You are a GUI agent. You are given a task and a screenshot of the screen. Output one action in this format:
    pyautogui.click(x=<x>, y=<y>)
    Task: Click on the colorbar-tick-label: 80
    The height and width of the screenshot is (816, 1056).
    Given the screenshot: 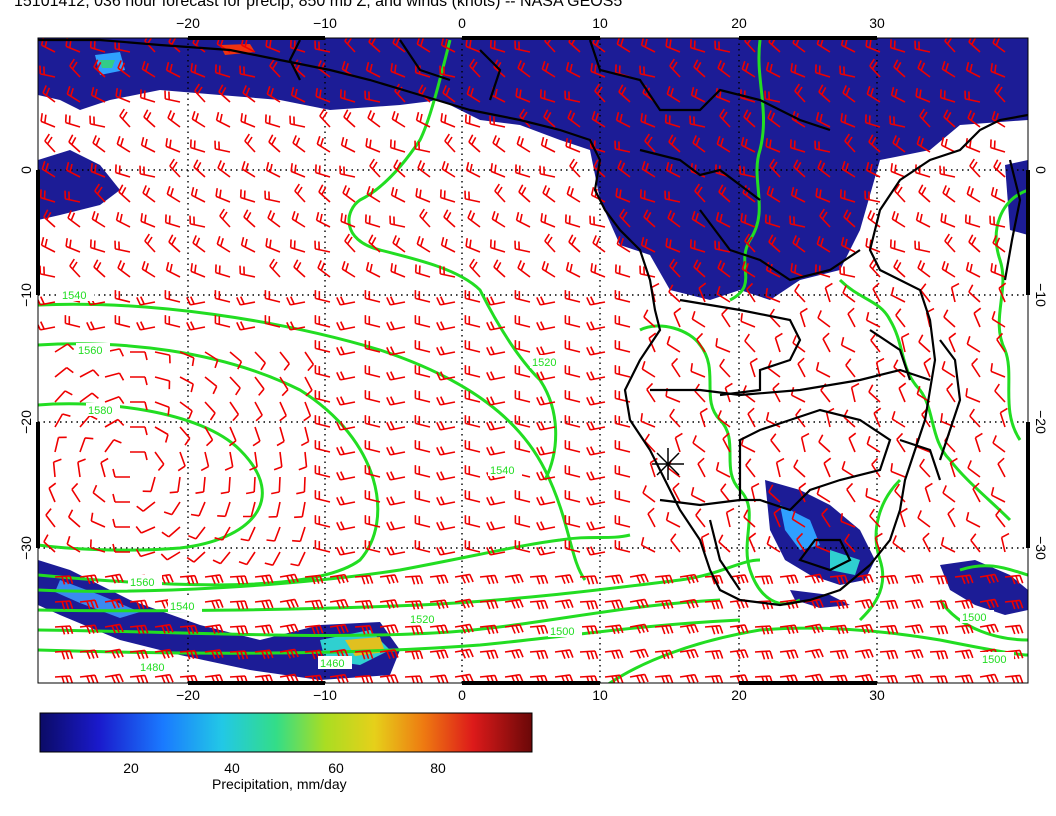 What is the action you would take?
    pyautogui.click(x=438, y=768)
    